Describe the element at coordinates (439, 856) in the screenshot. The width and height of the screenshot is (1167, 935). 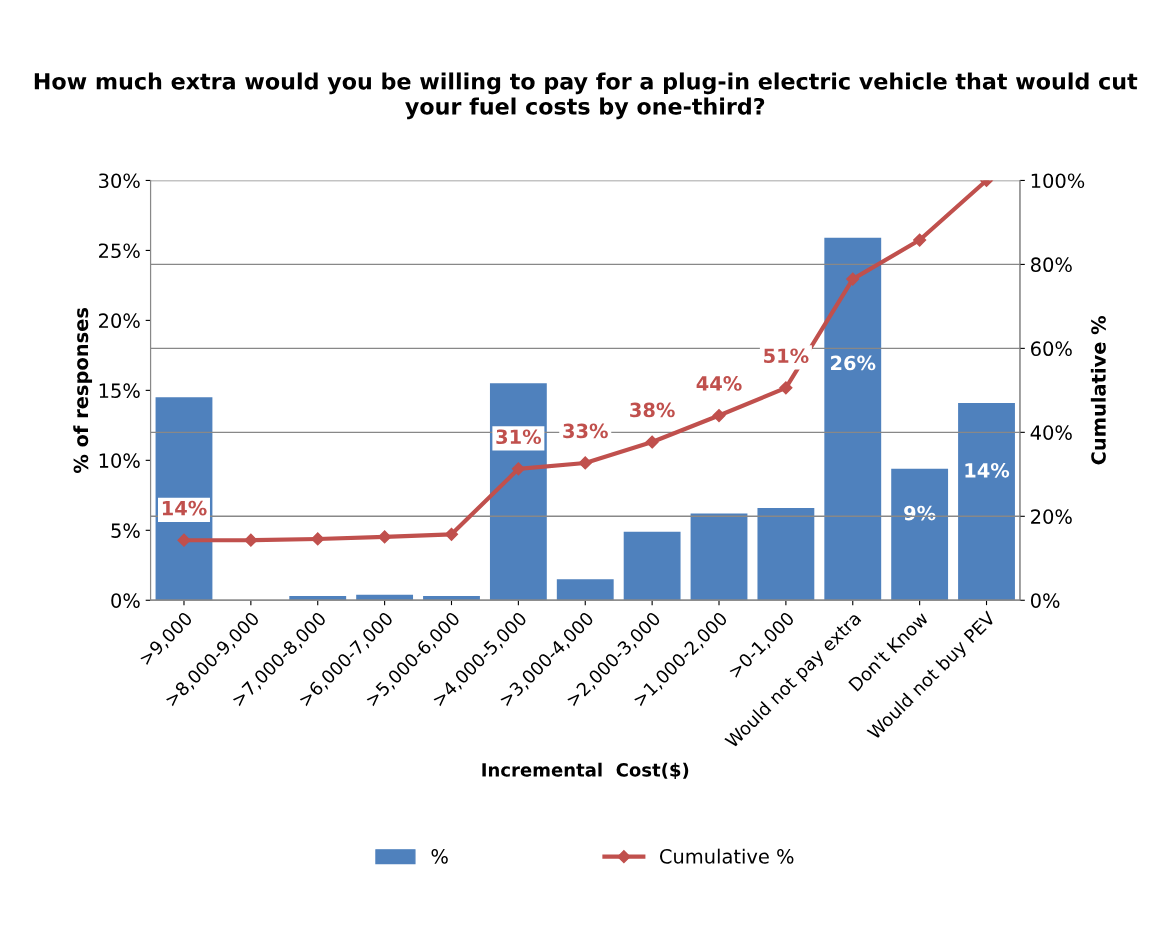
I see `legend-label: %` at that location.